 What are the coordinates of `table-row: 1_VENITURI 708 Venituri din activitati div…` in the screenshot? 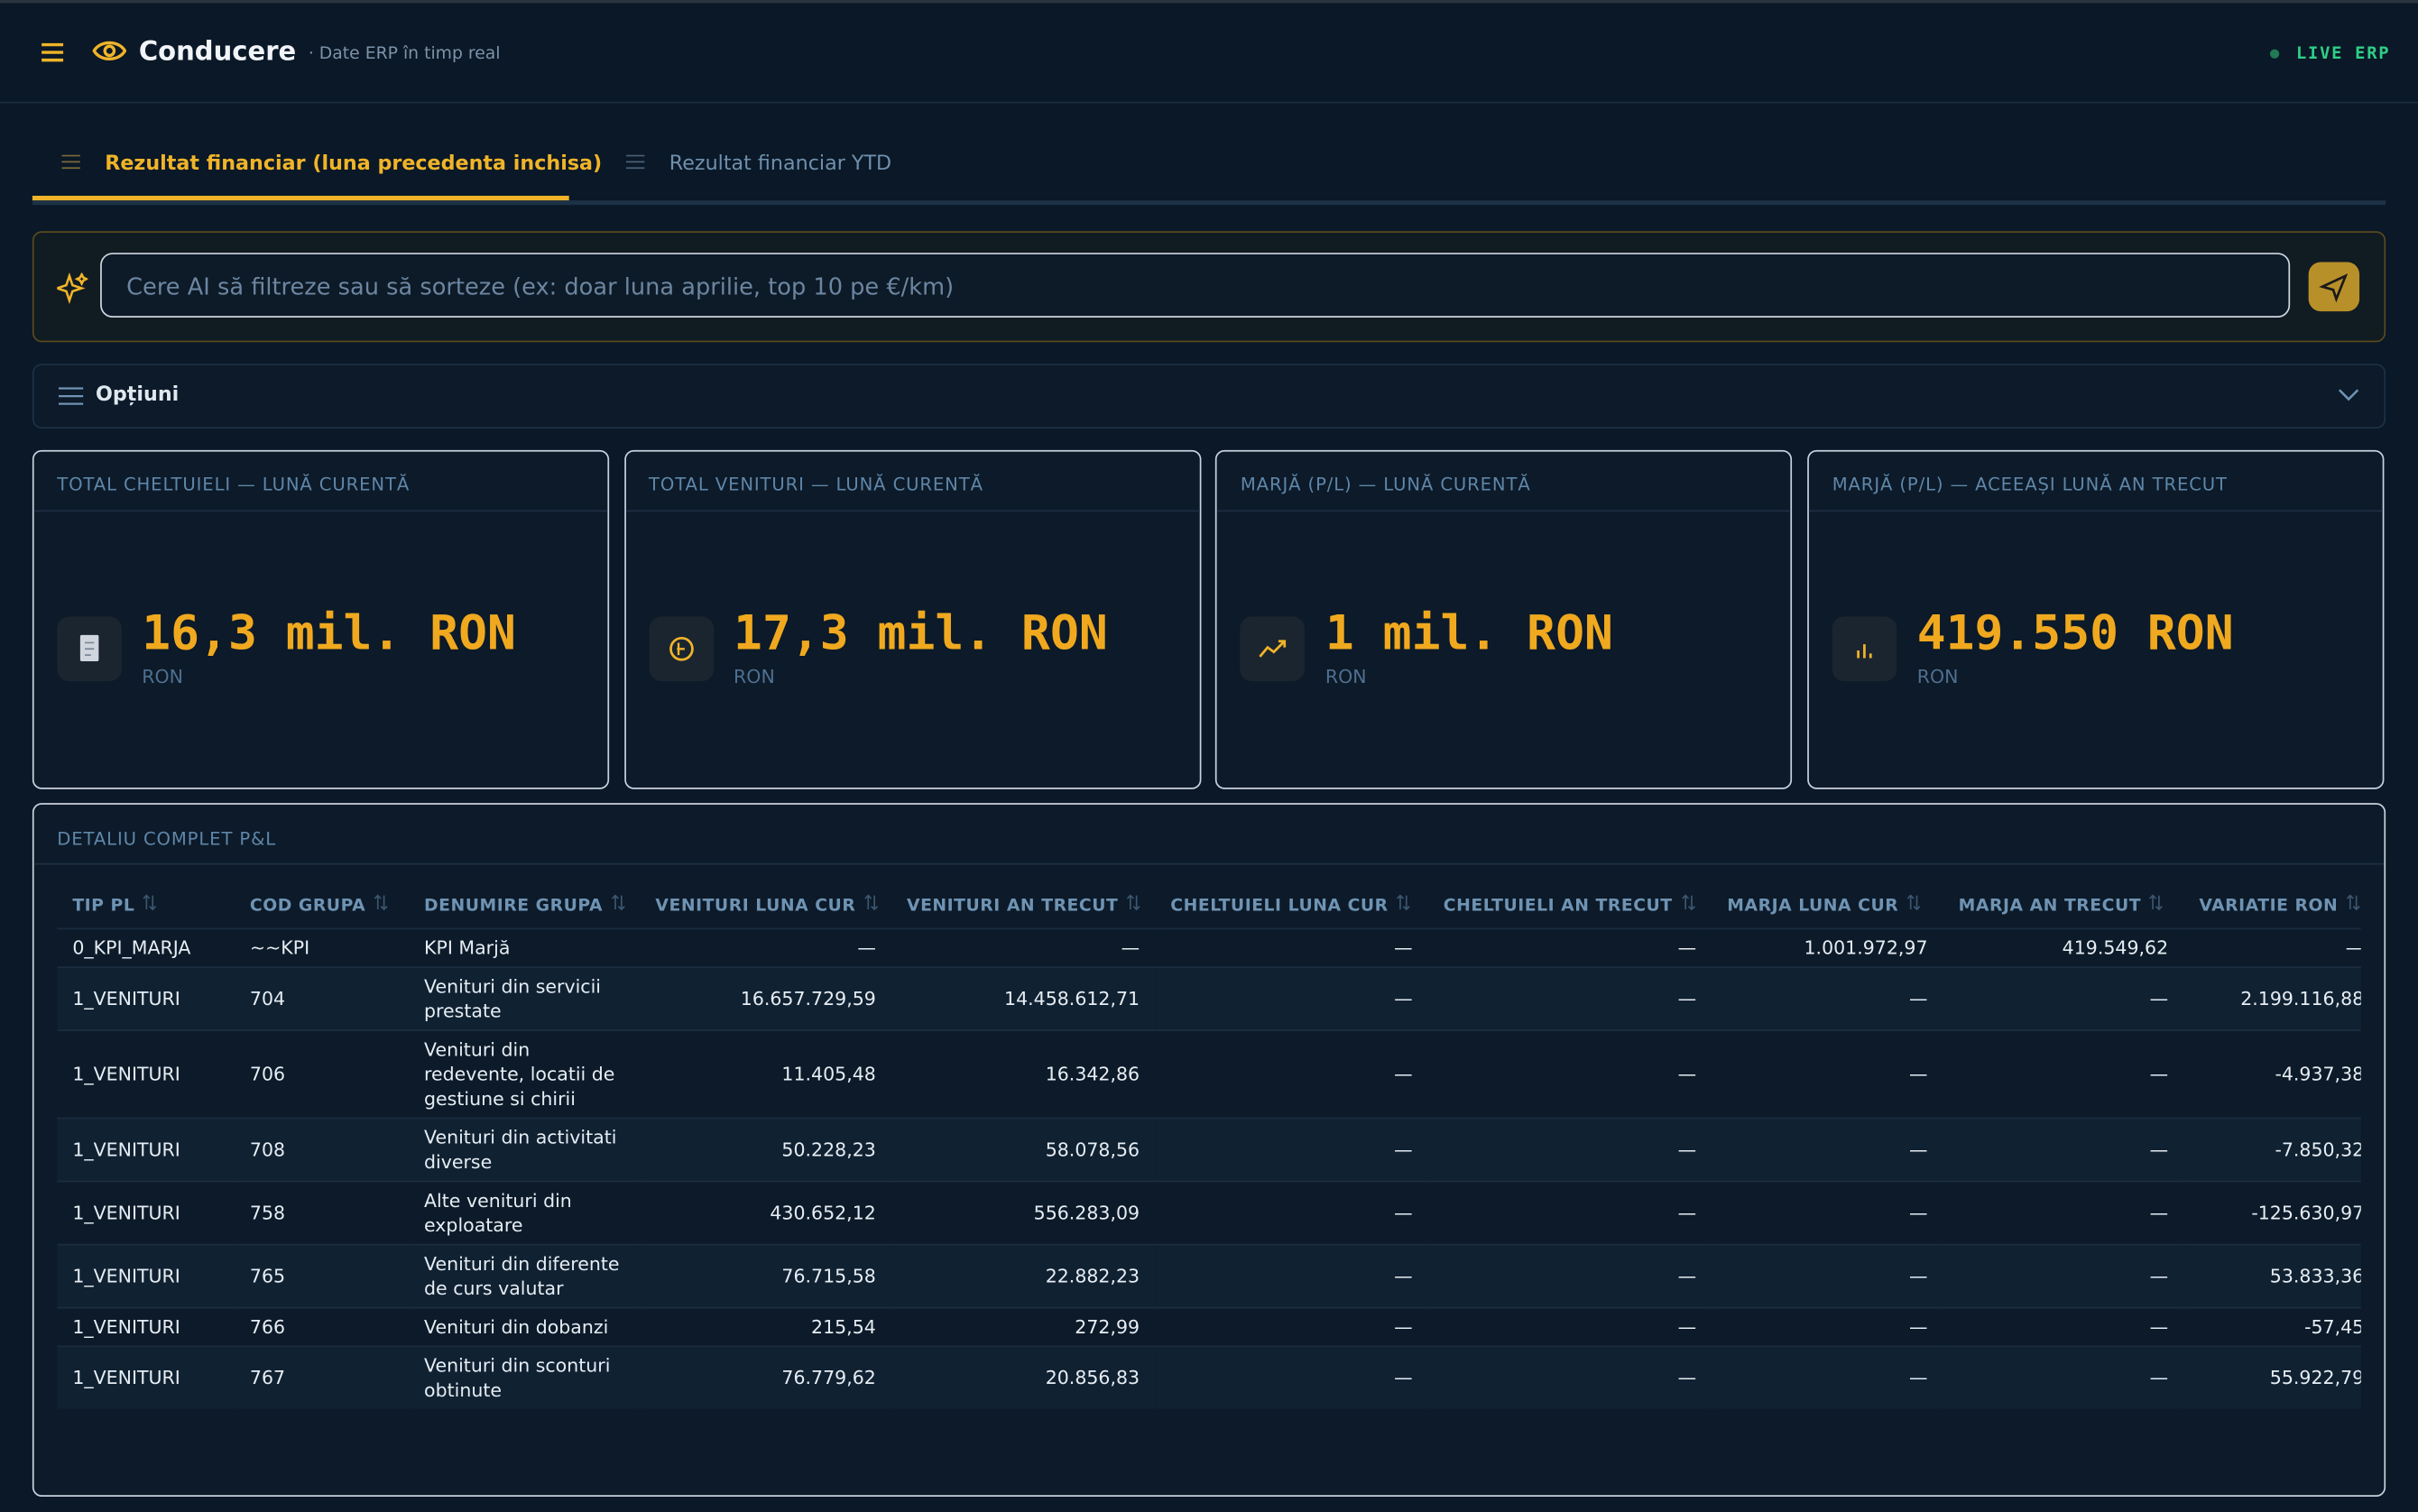 It's located at (1209, 1149).